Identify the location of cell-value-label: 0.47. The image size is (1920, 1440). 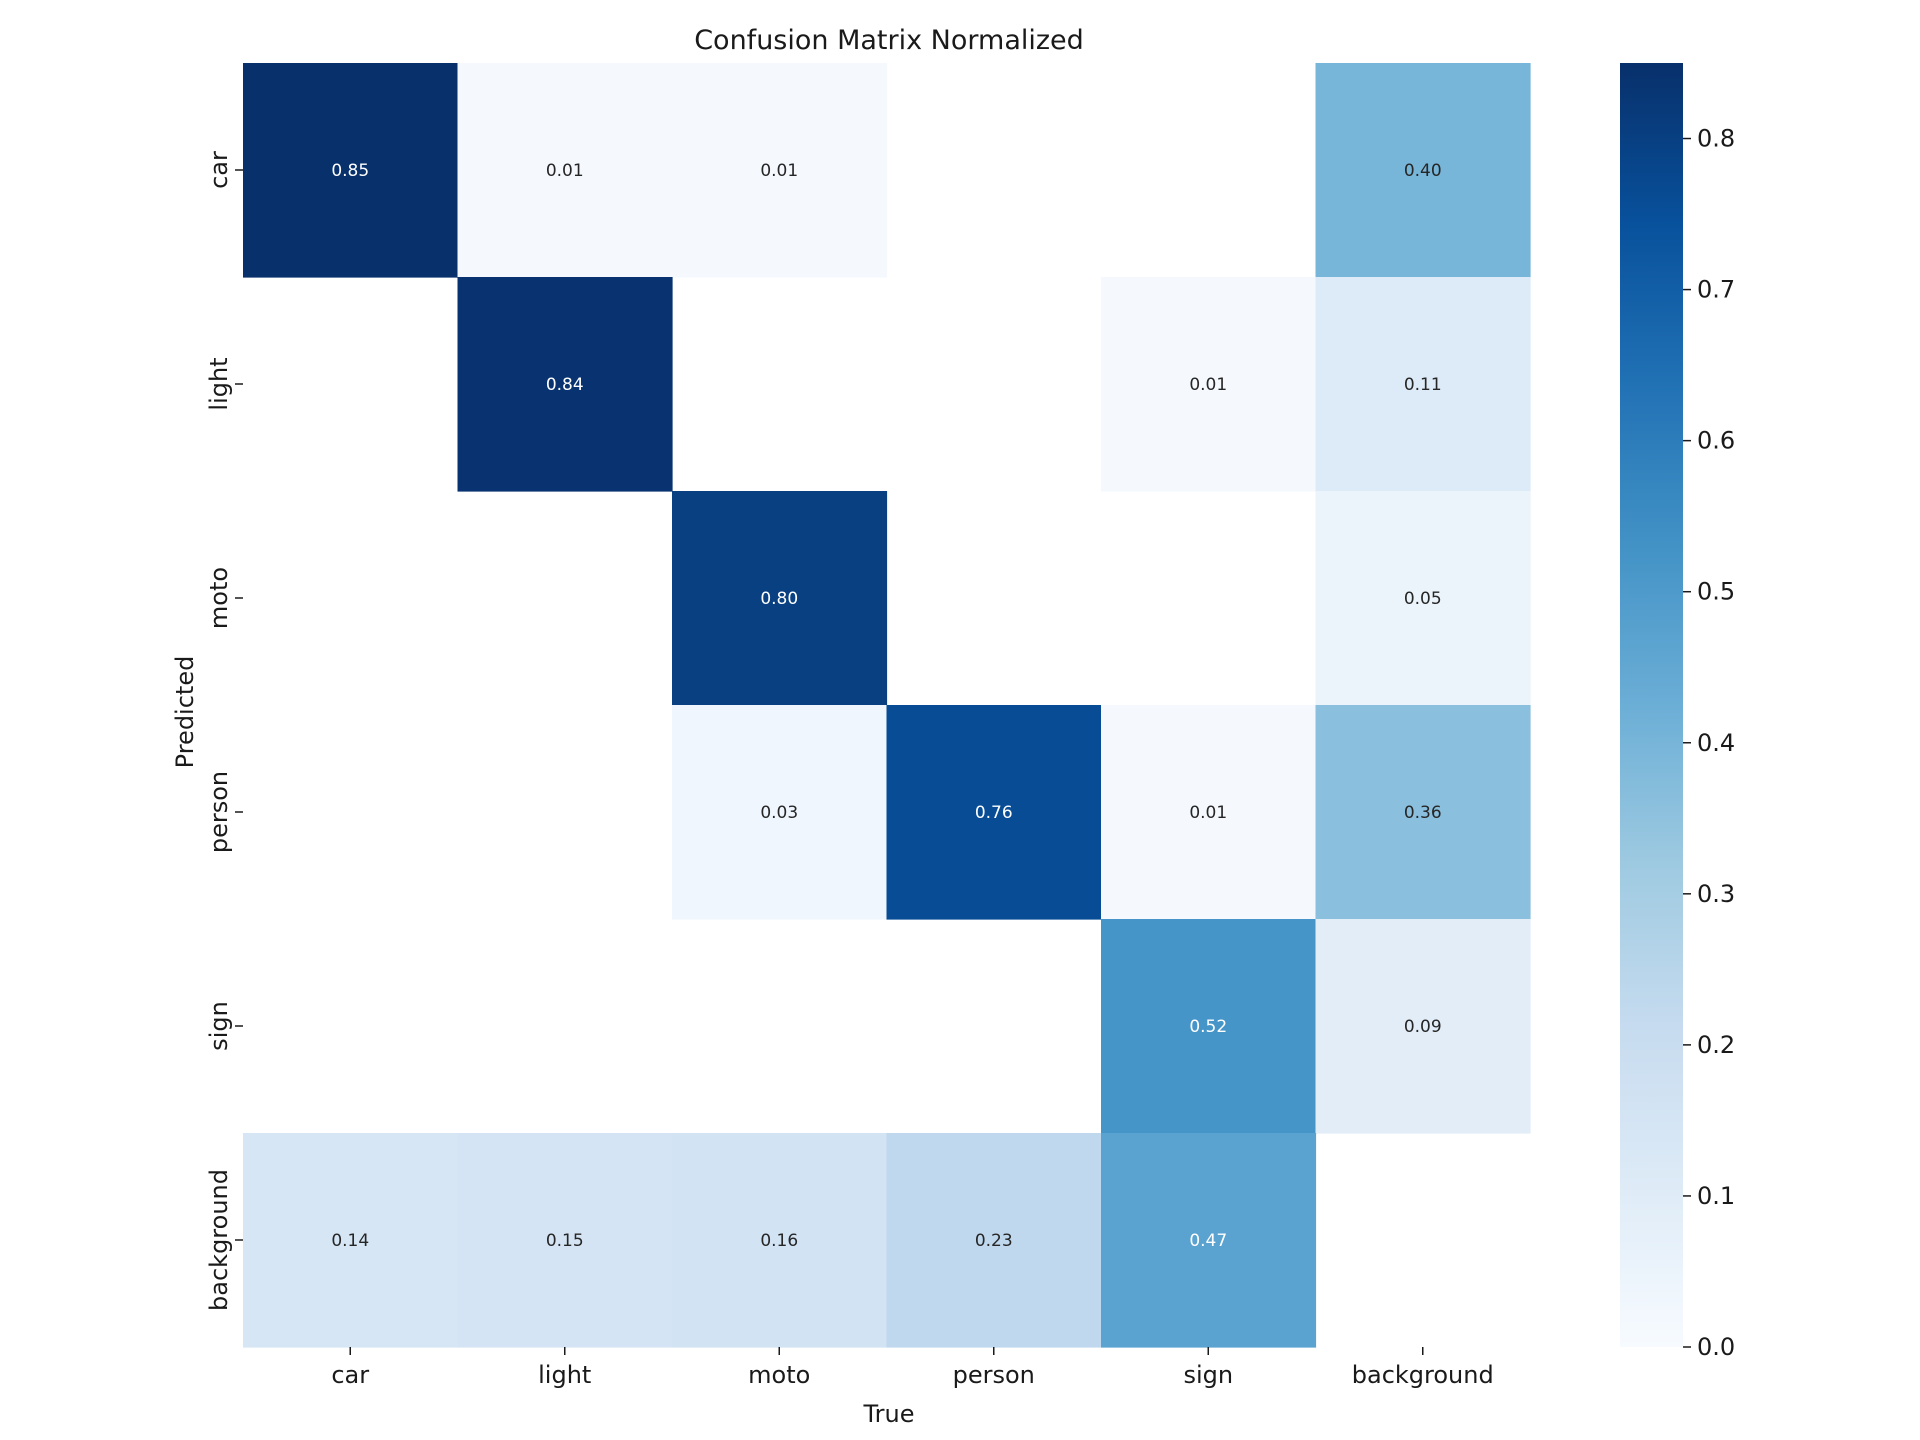
(1208, 1241).